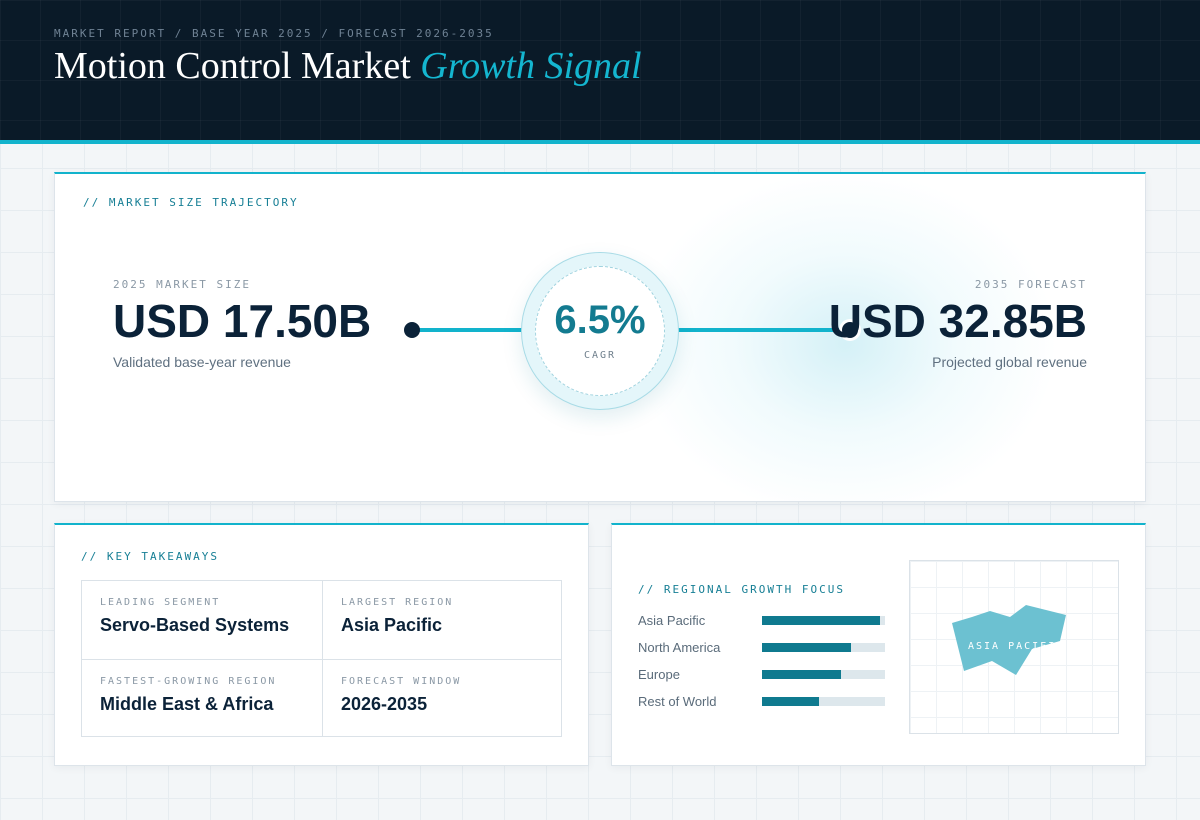 Image resolution: width=1200 pixels, height=820 pixels. What do you see at coordinates (474, 330) in the screenshot?
I see `trajectory-line-left` at bounding box center [474, 330].